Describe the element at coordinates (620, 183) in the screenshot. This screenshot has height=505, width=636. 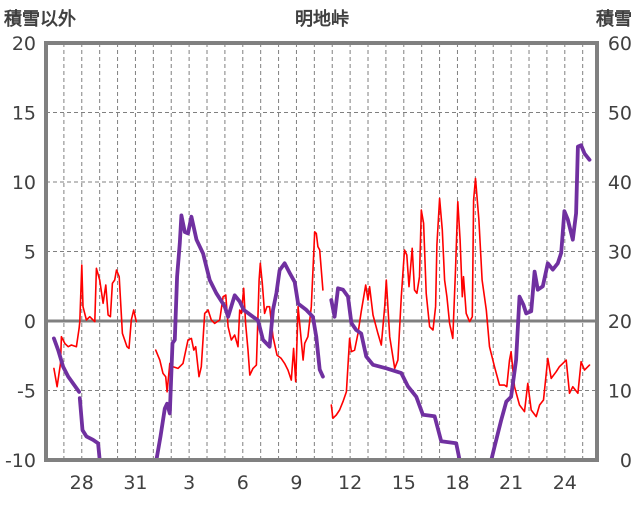
I see `right-tick-label: 40` at that location.